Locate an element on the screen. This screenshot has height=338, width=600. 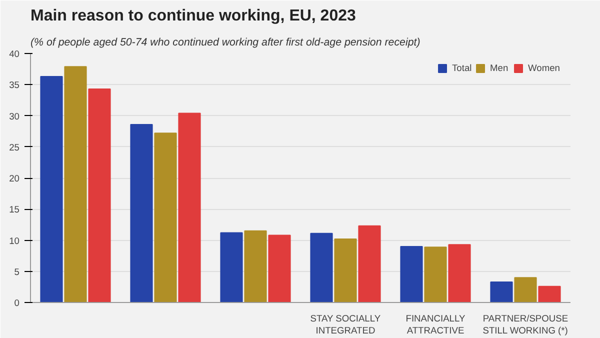
legend-label: Total is located at coordinates (462, 68).